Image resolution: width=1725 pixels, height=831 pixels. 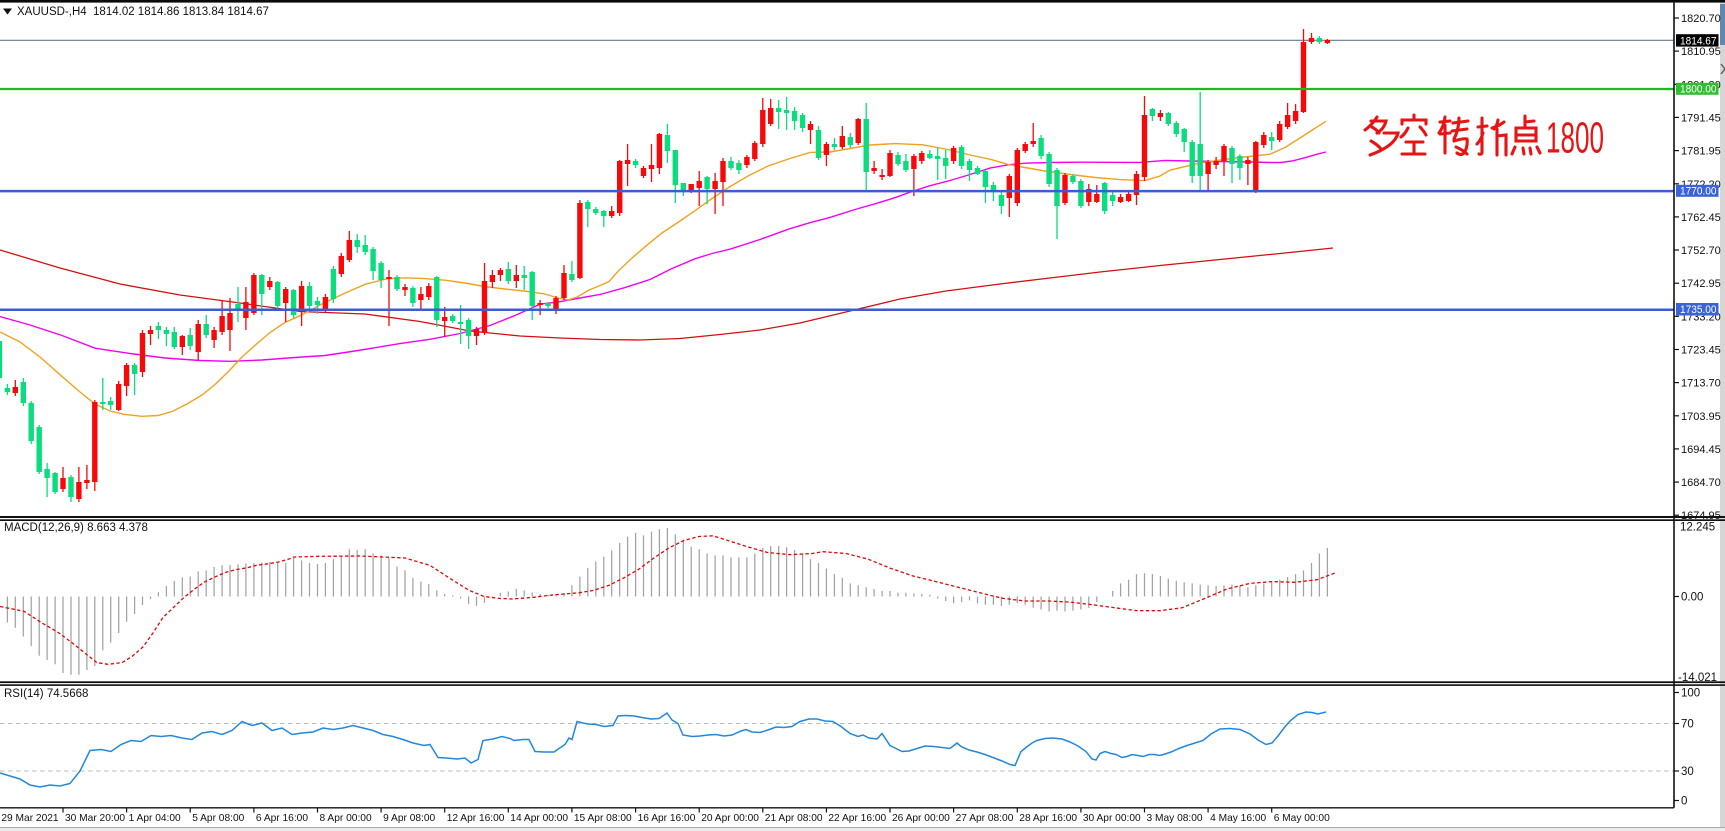 I want to click on svg-text: MACD(12,26,9) 8.663 4.378, so click(x=76, y=528).